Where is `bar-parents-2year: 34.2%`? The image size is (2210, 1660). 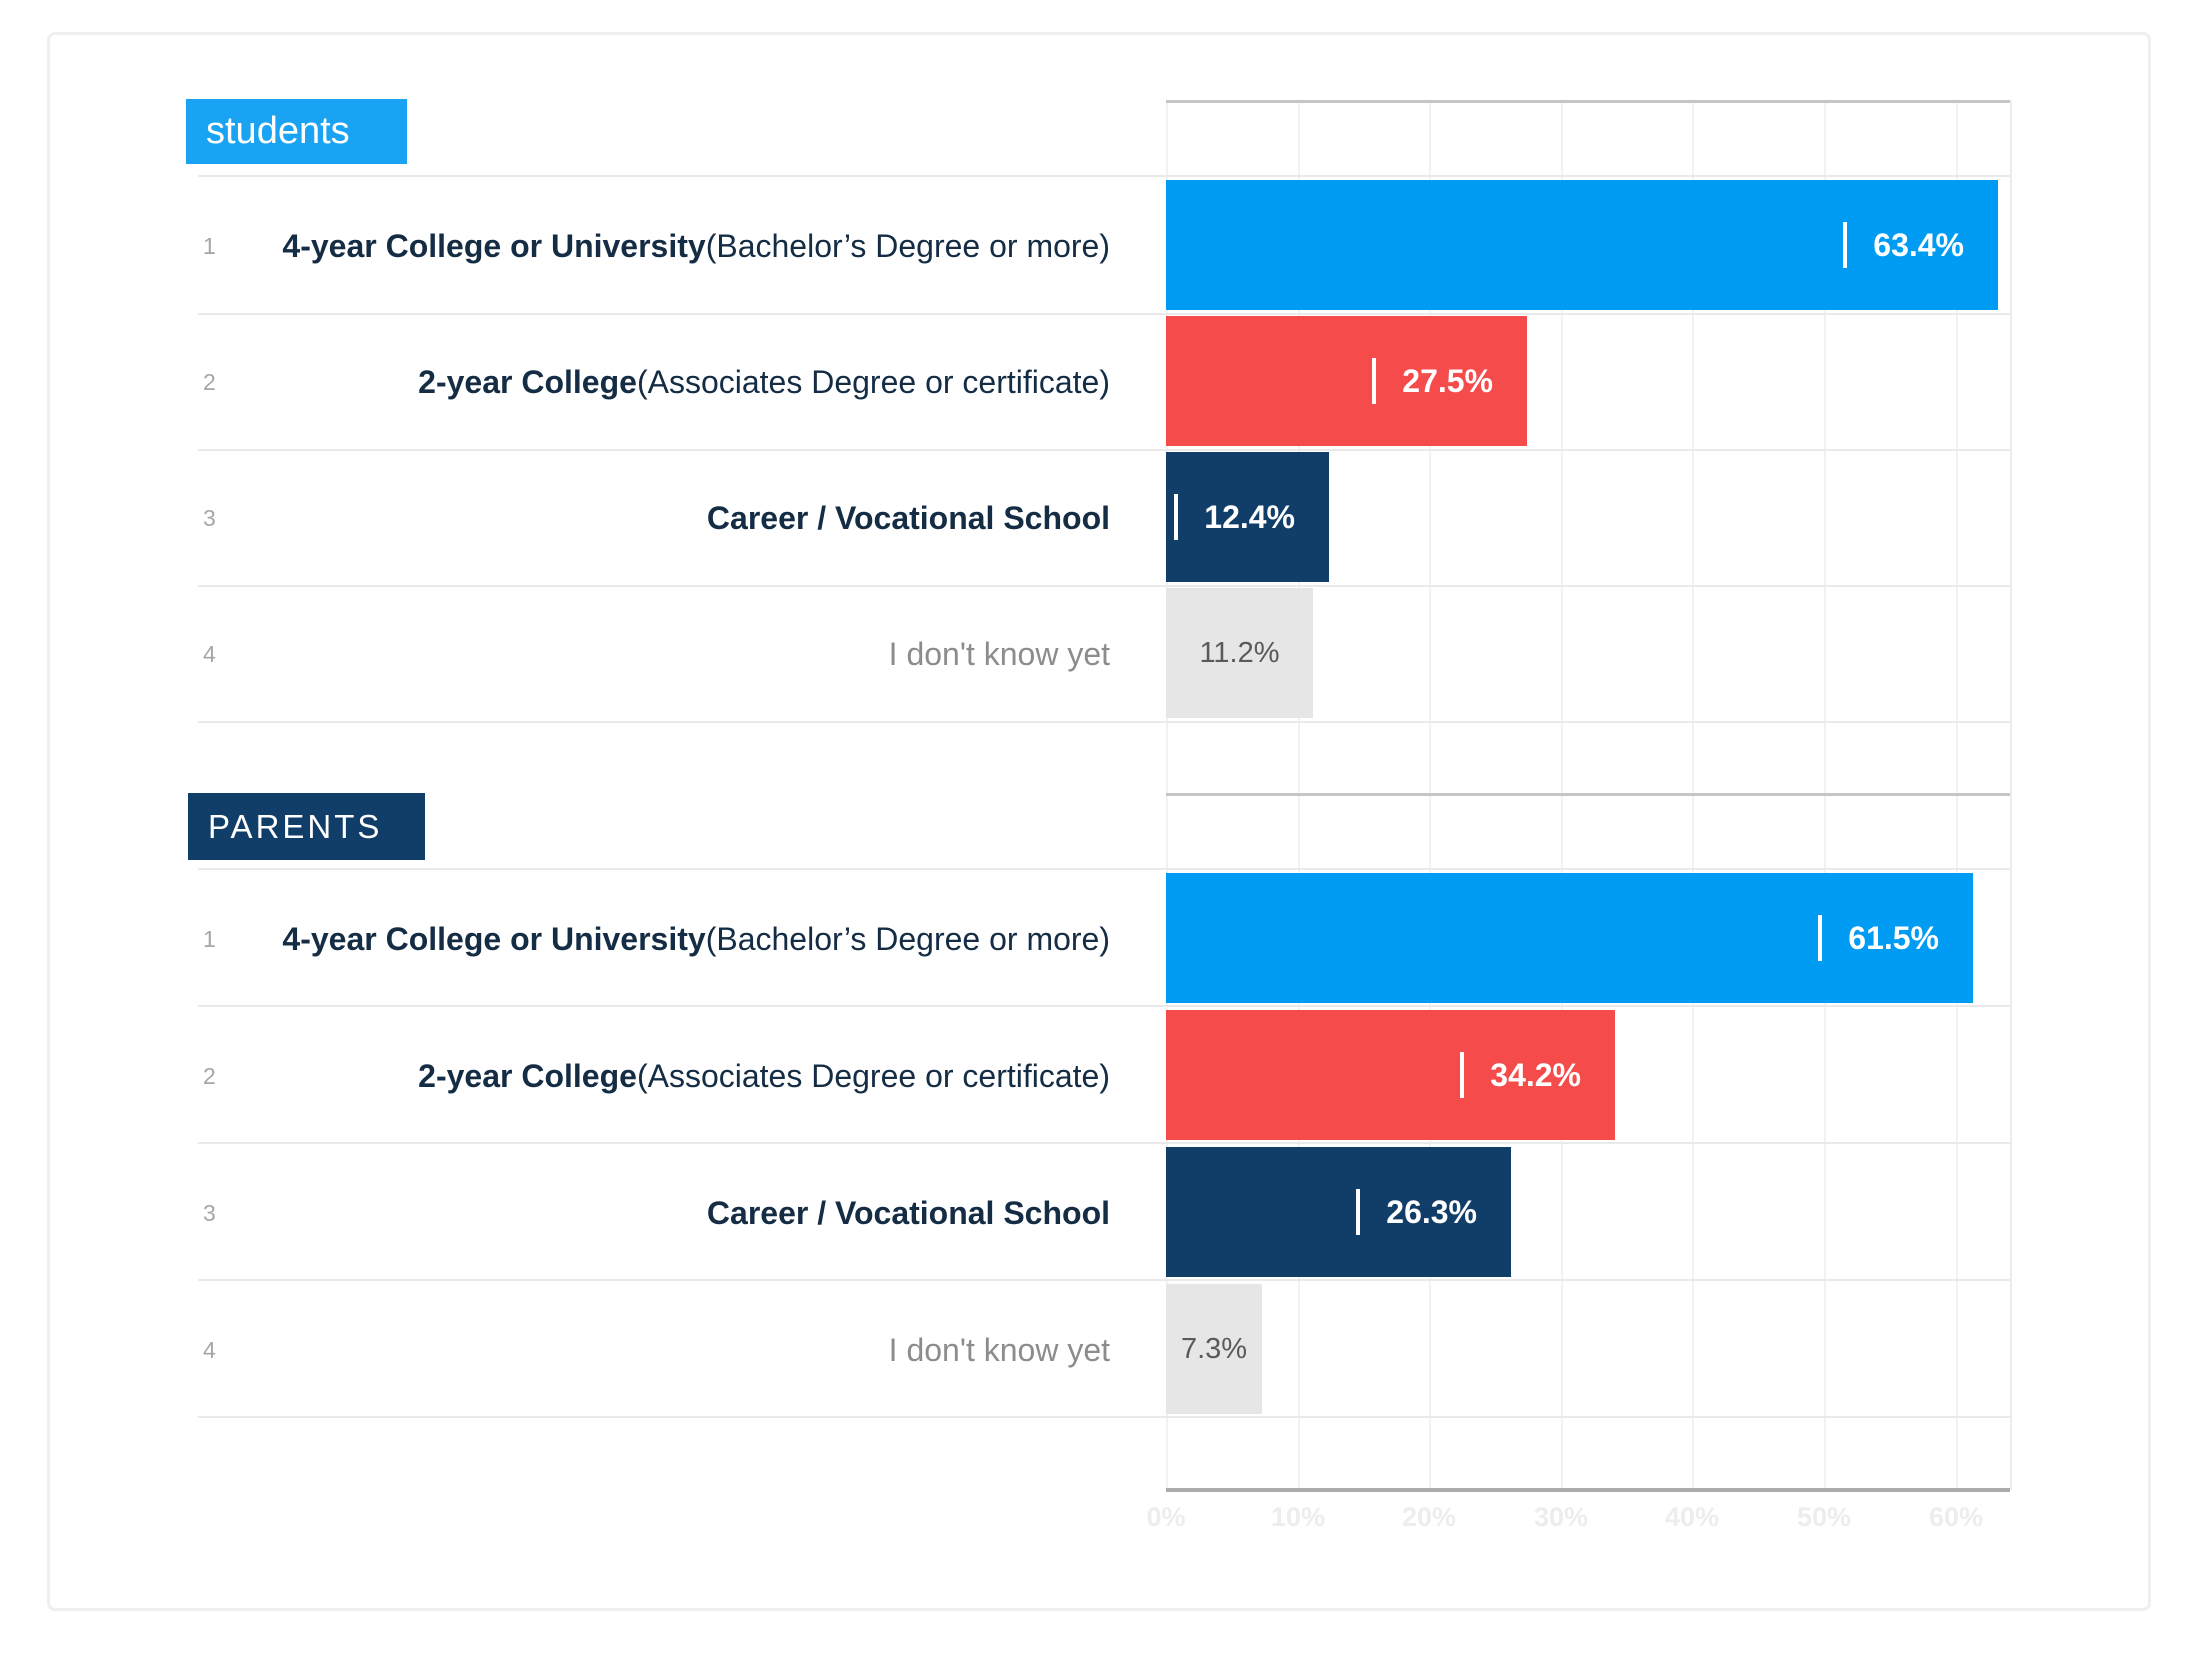 bar-parents-2year: 34.2% is located at coordinates (1390, 1075).